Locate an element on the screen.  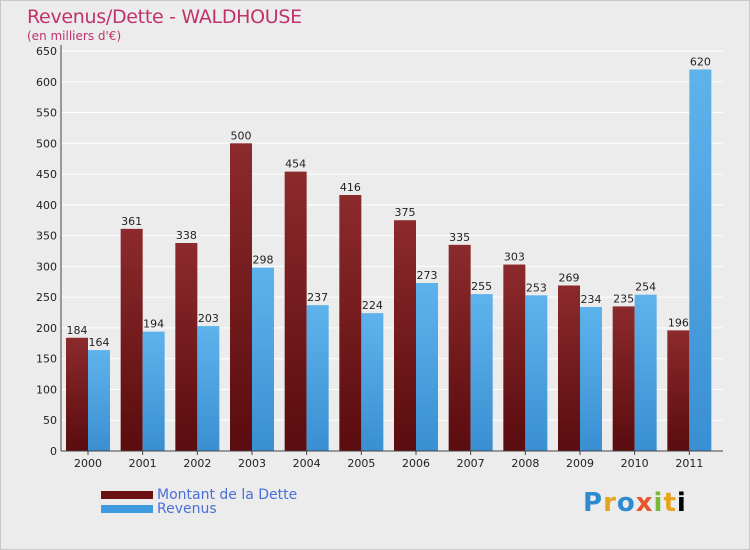
chart-subtitle: (en milliers d'€) is located at coordinates (74, 36).